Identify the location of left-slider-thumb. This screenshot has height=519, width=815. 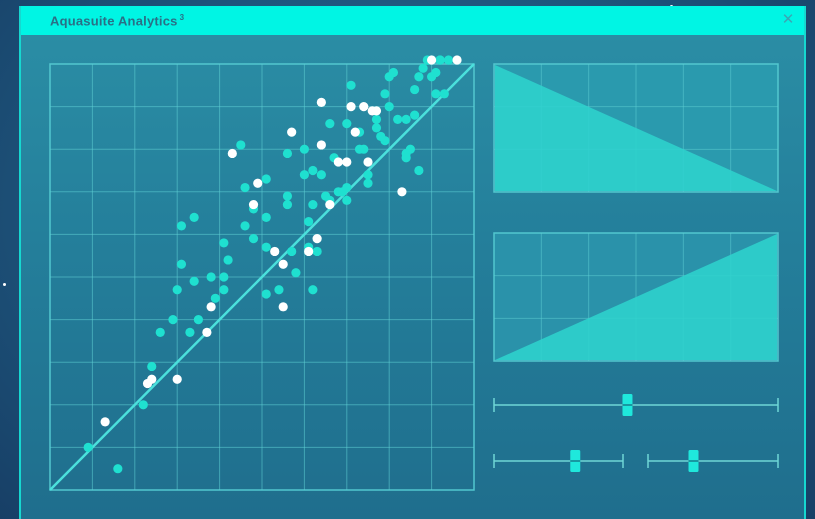
(575, 461).